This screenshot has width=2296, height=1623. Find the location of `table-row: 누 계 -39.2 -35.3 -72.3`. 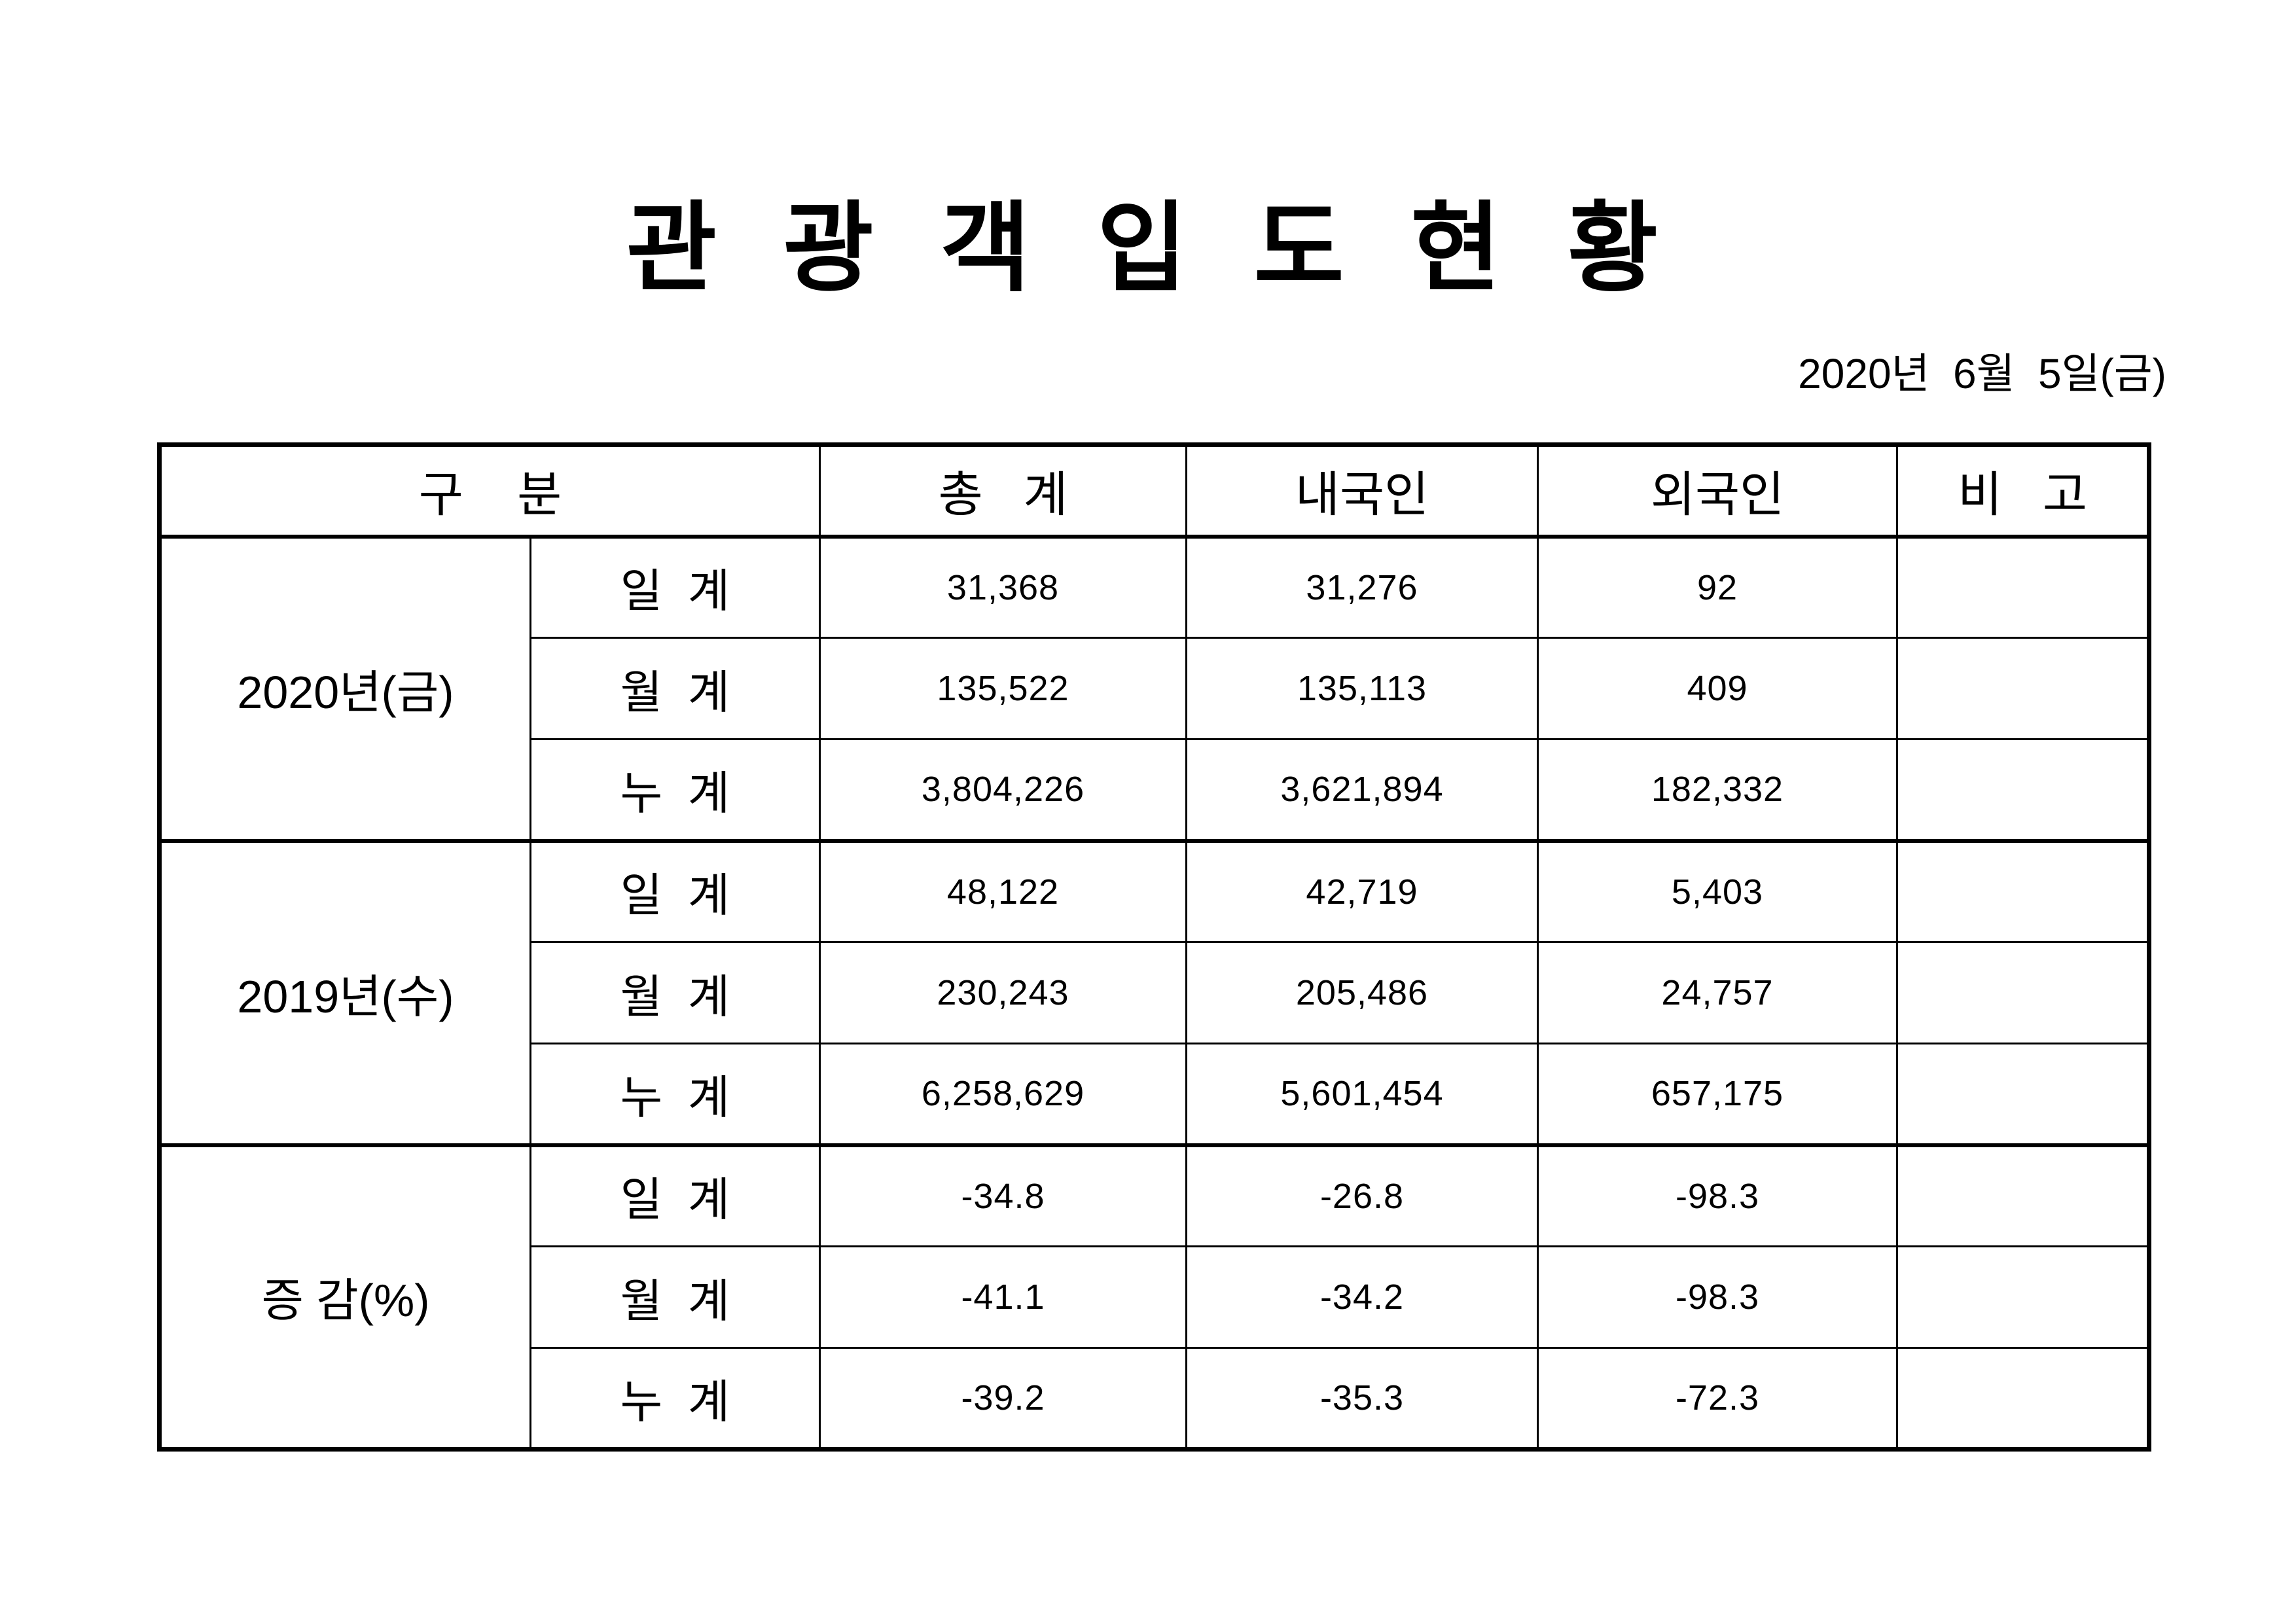

table-row: 누 계 -39.2 -35.3 -72.3 is located at coordinates (1155, 1398).